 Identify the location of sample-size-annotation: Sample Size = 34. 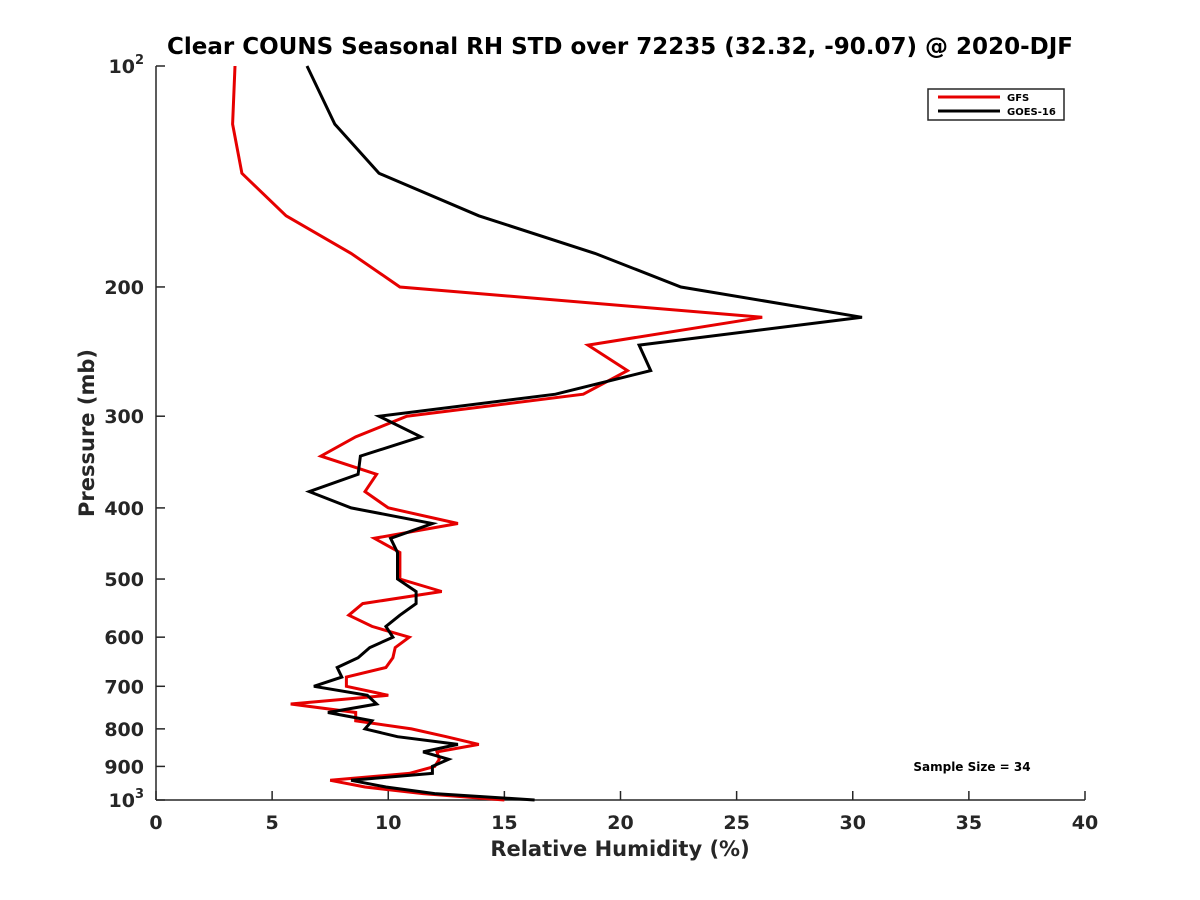
(971, 767).